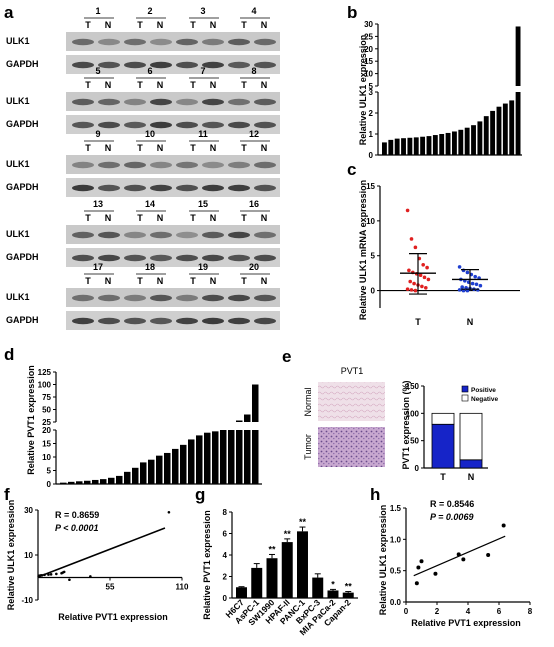  What do you see at coordinates (11, 555) in the screenshot?
I see `chart-f-ylabel: Relative ULK1 expression` at bounding box center [11, 555].